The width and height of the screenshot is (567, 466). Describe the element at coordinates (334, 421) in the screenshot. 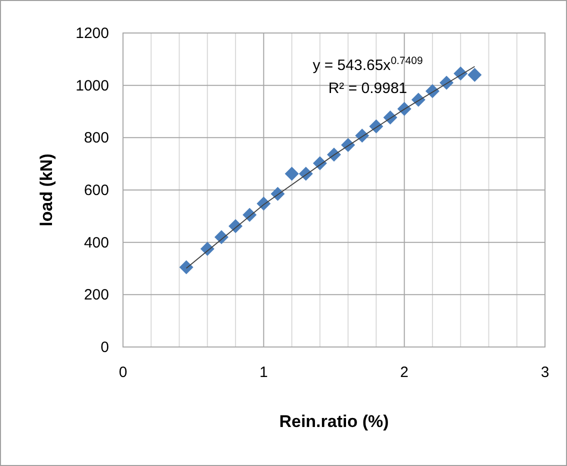

I see `x-axis-title: Rein.ratio (%)` at that location.